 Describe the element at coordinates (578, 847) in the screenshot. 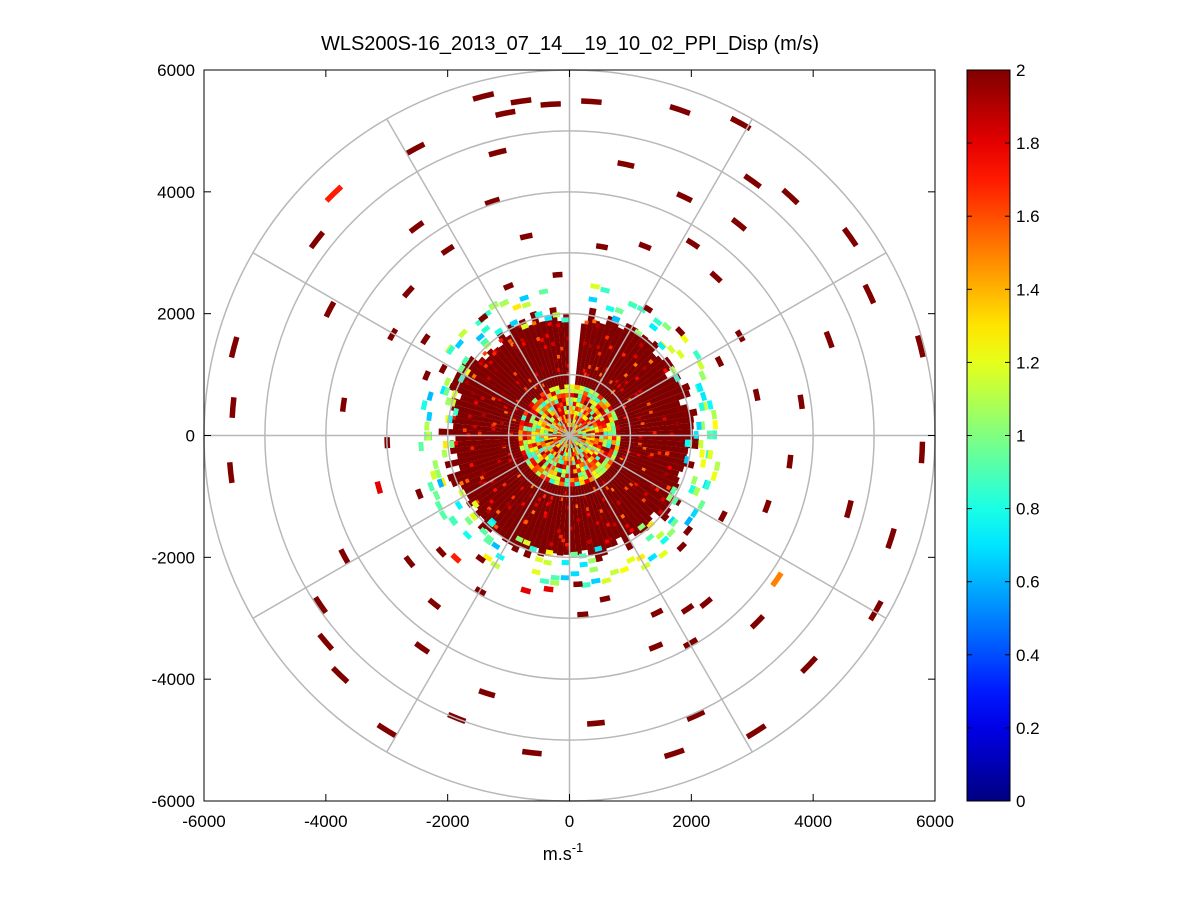

I see `x-axis-label-superscript: -1` at that location.